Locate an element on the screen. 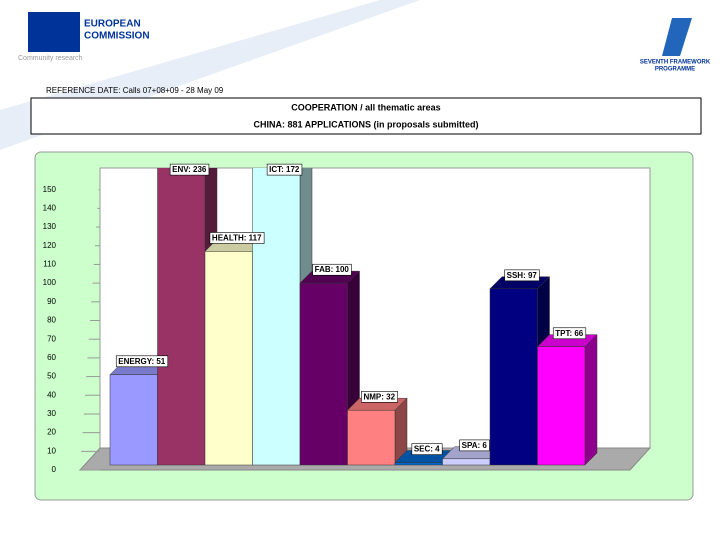  org-line2: COMMISSION is located at coordinates (117, 36).